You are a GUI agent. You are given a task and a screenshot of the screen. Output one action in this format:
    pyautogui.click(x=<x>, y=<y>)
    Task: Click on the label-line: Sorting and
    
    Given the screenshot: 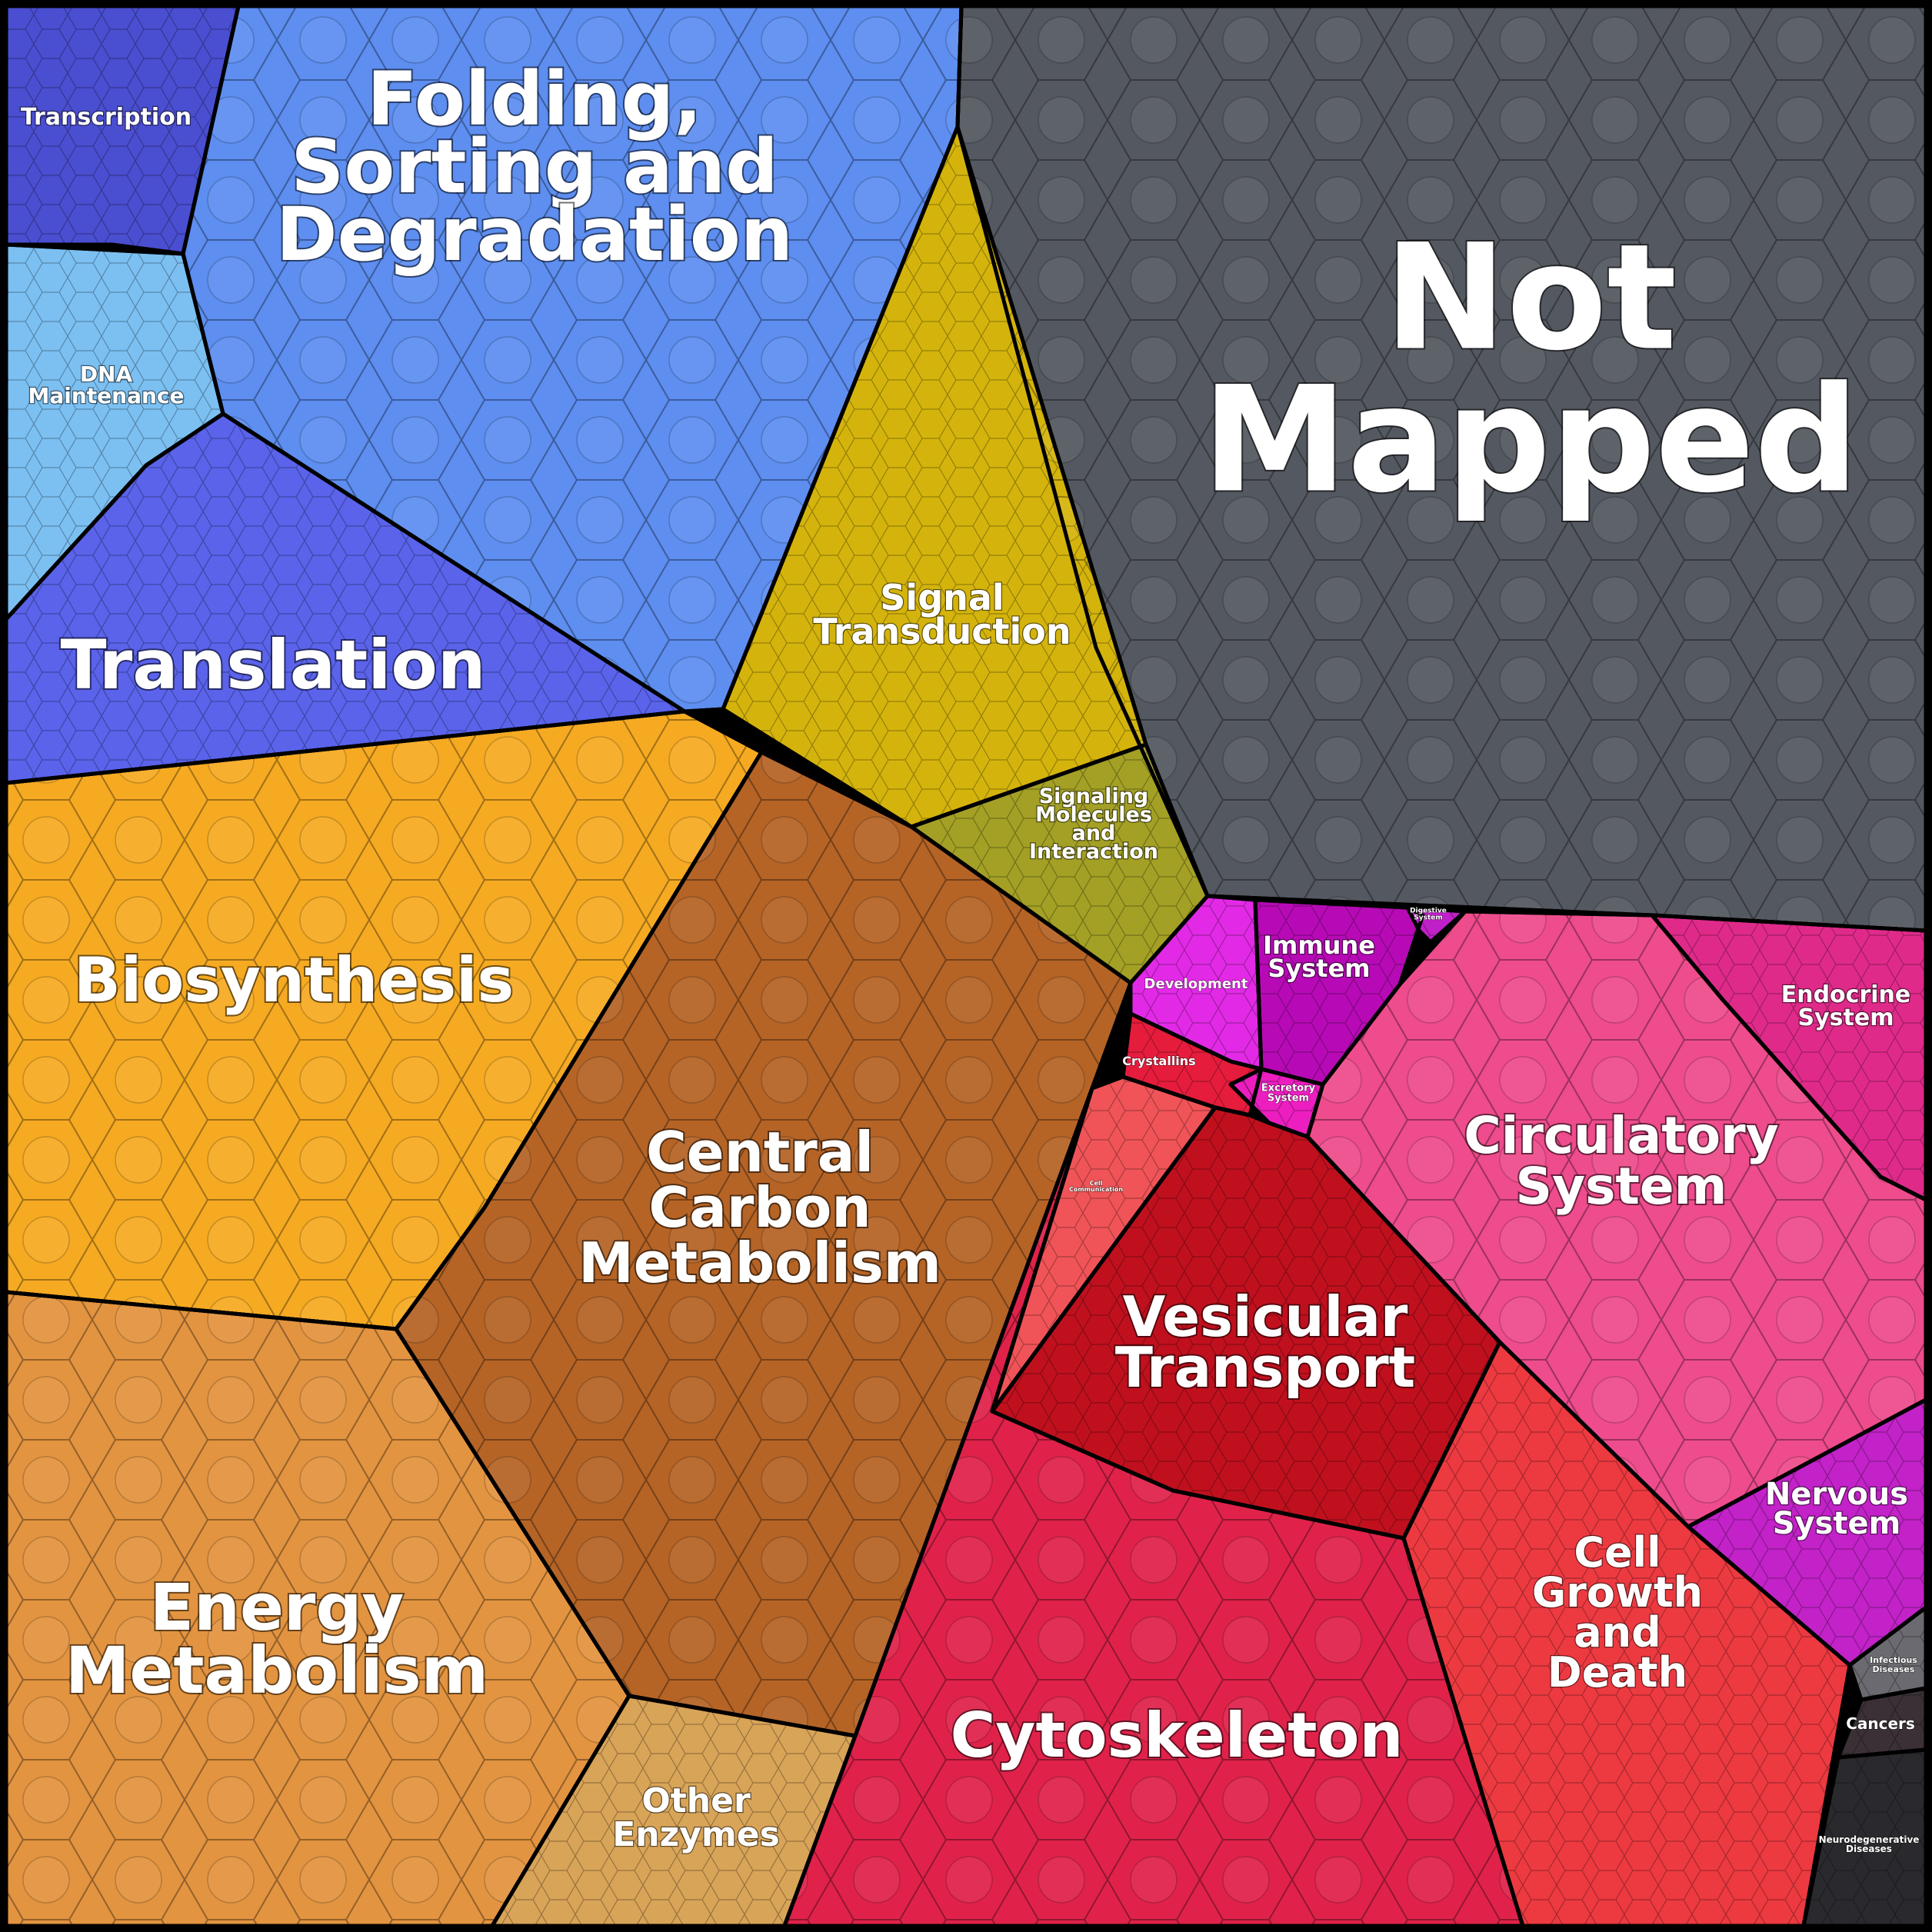 What is the action you would take?
    pyautogui.click(x=534, y=167)
    